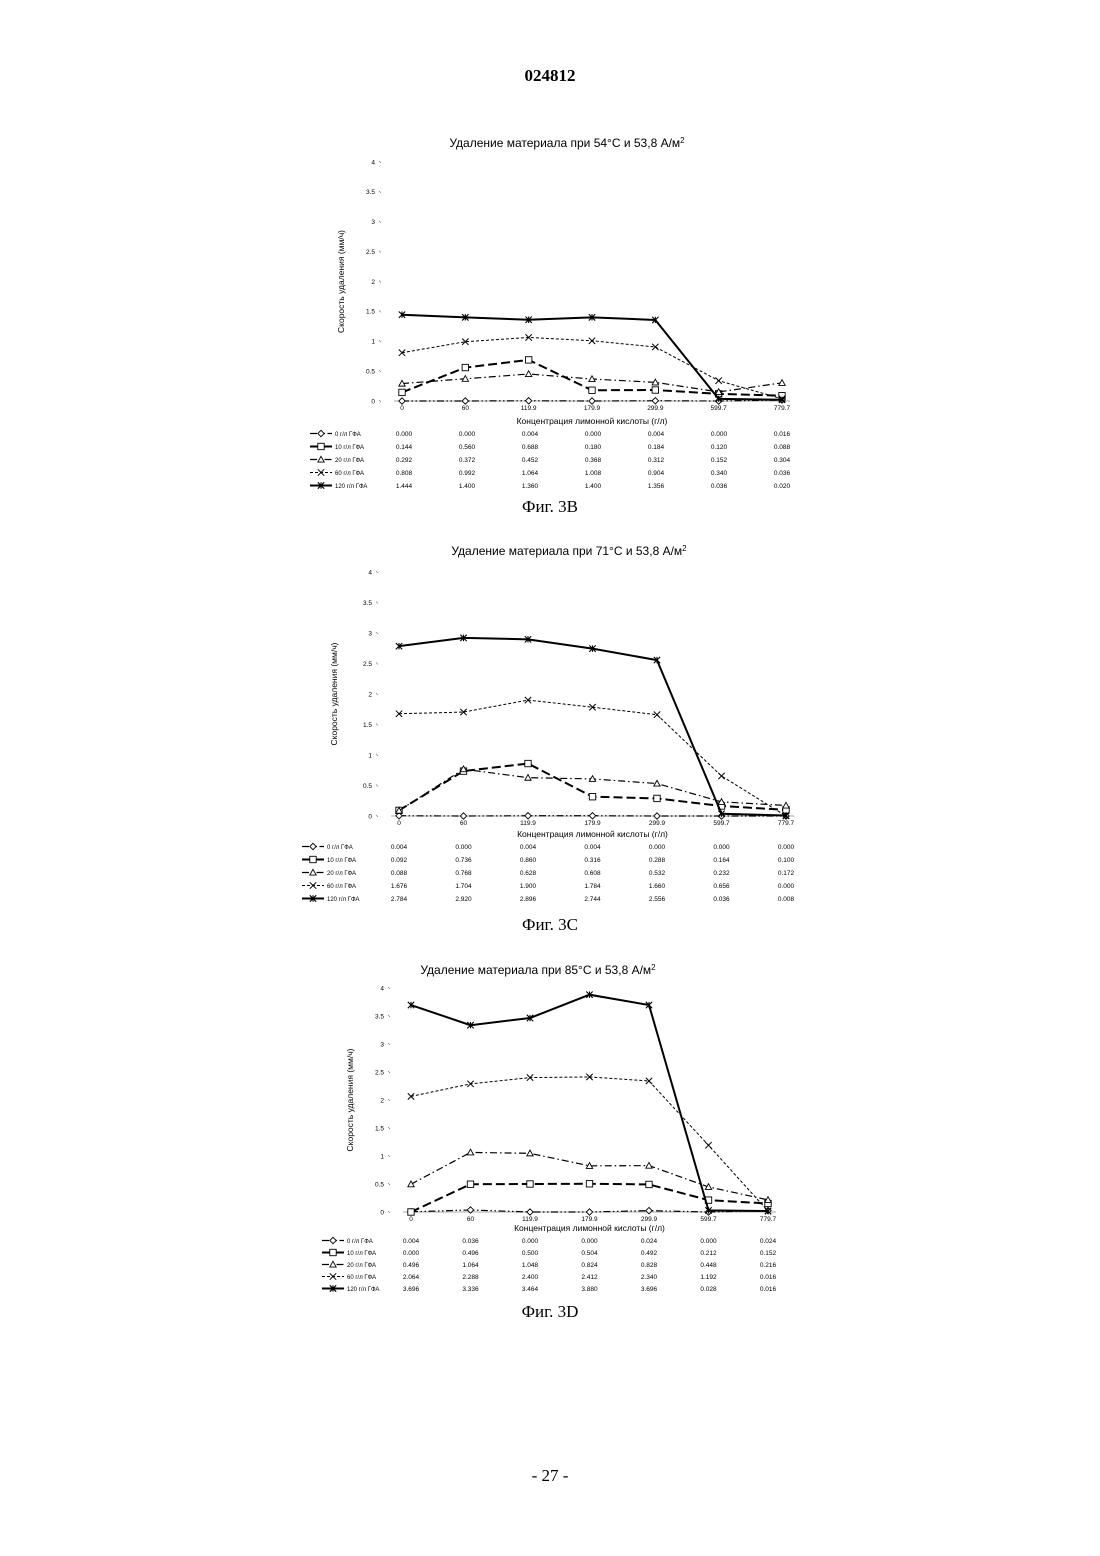 This screenshot has width=1100, height=1556. Describe the element at coordinates (589, 1103) in the screenshot. I see `series-line` at that location.